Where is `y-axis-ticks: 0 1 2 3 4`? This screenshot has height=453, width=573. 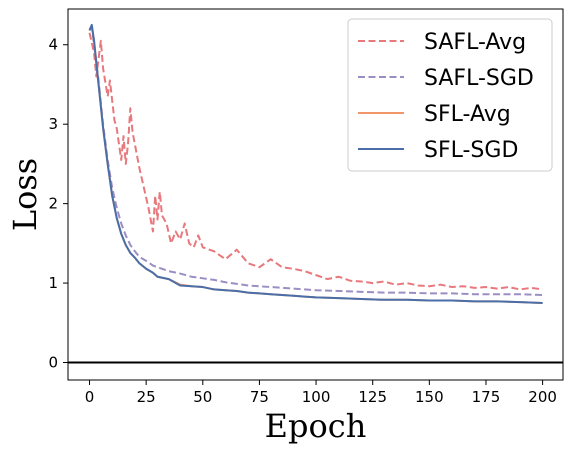
y-axis-ticks: 0 1 2 3 4 is located at coordinates (58, 204).